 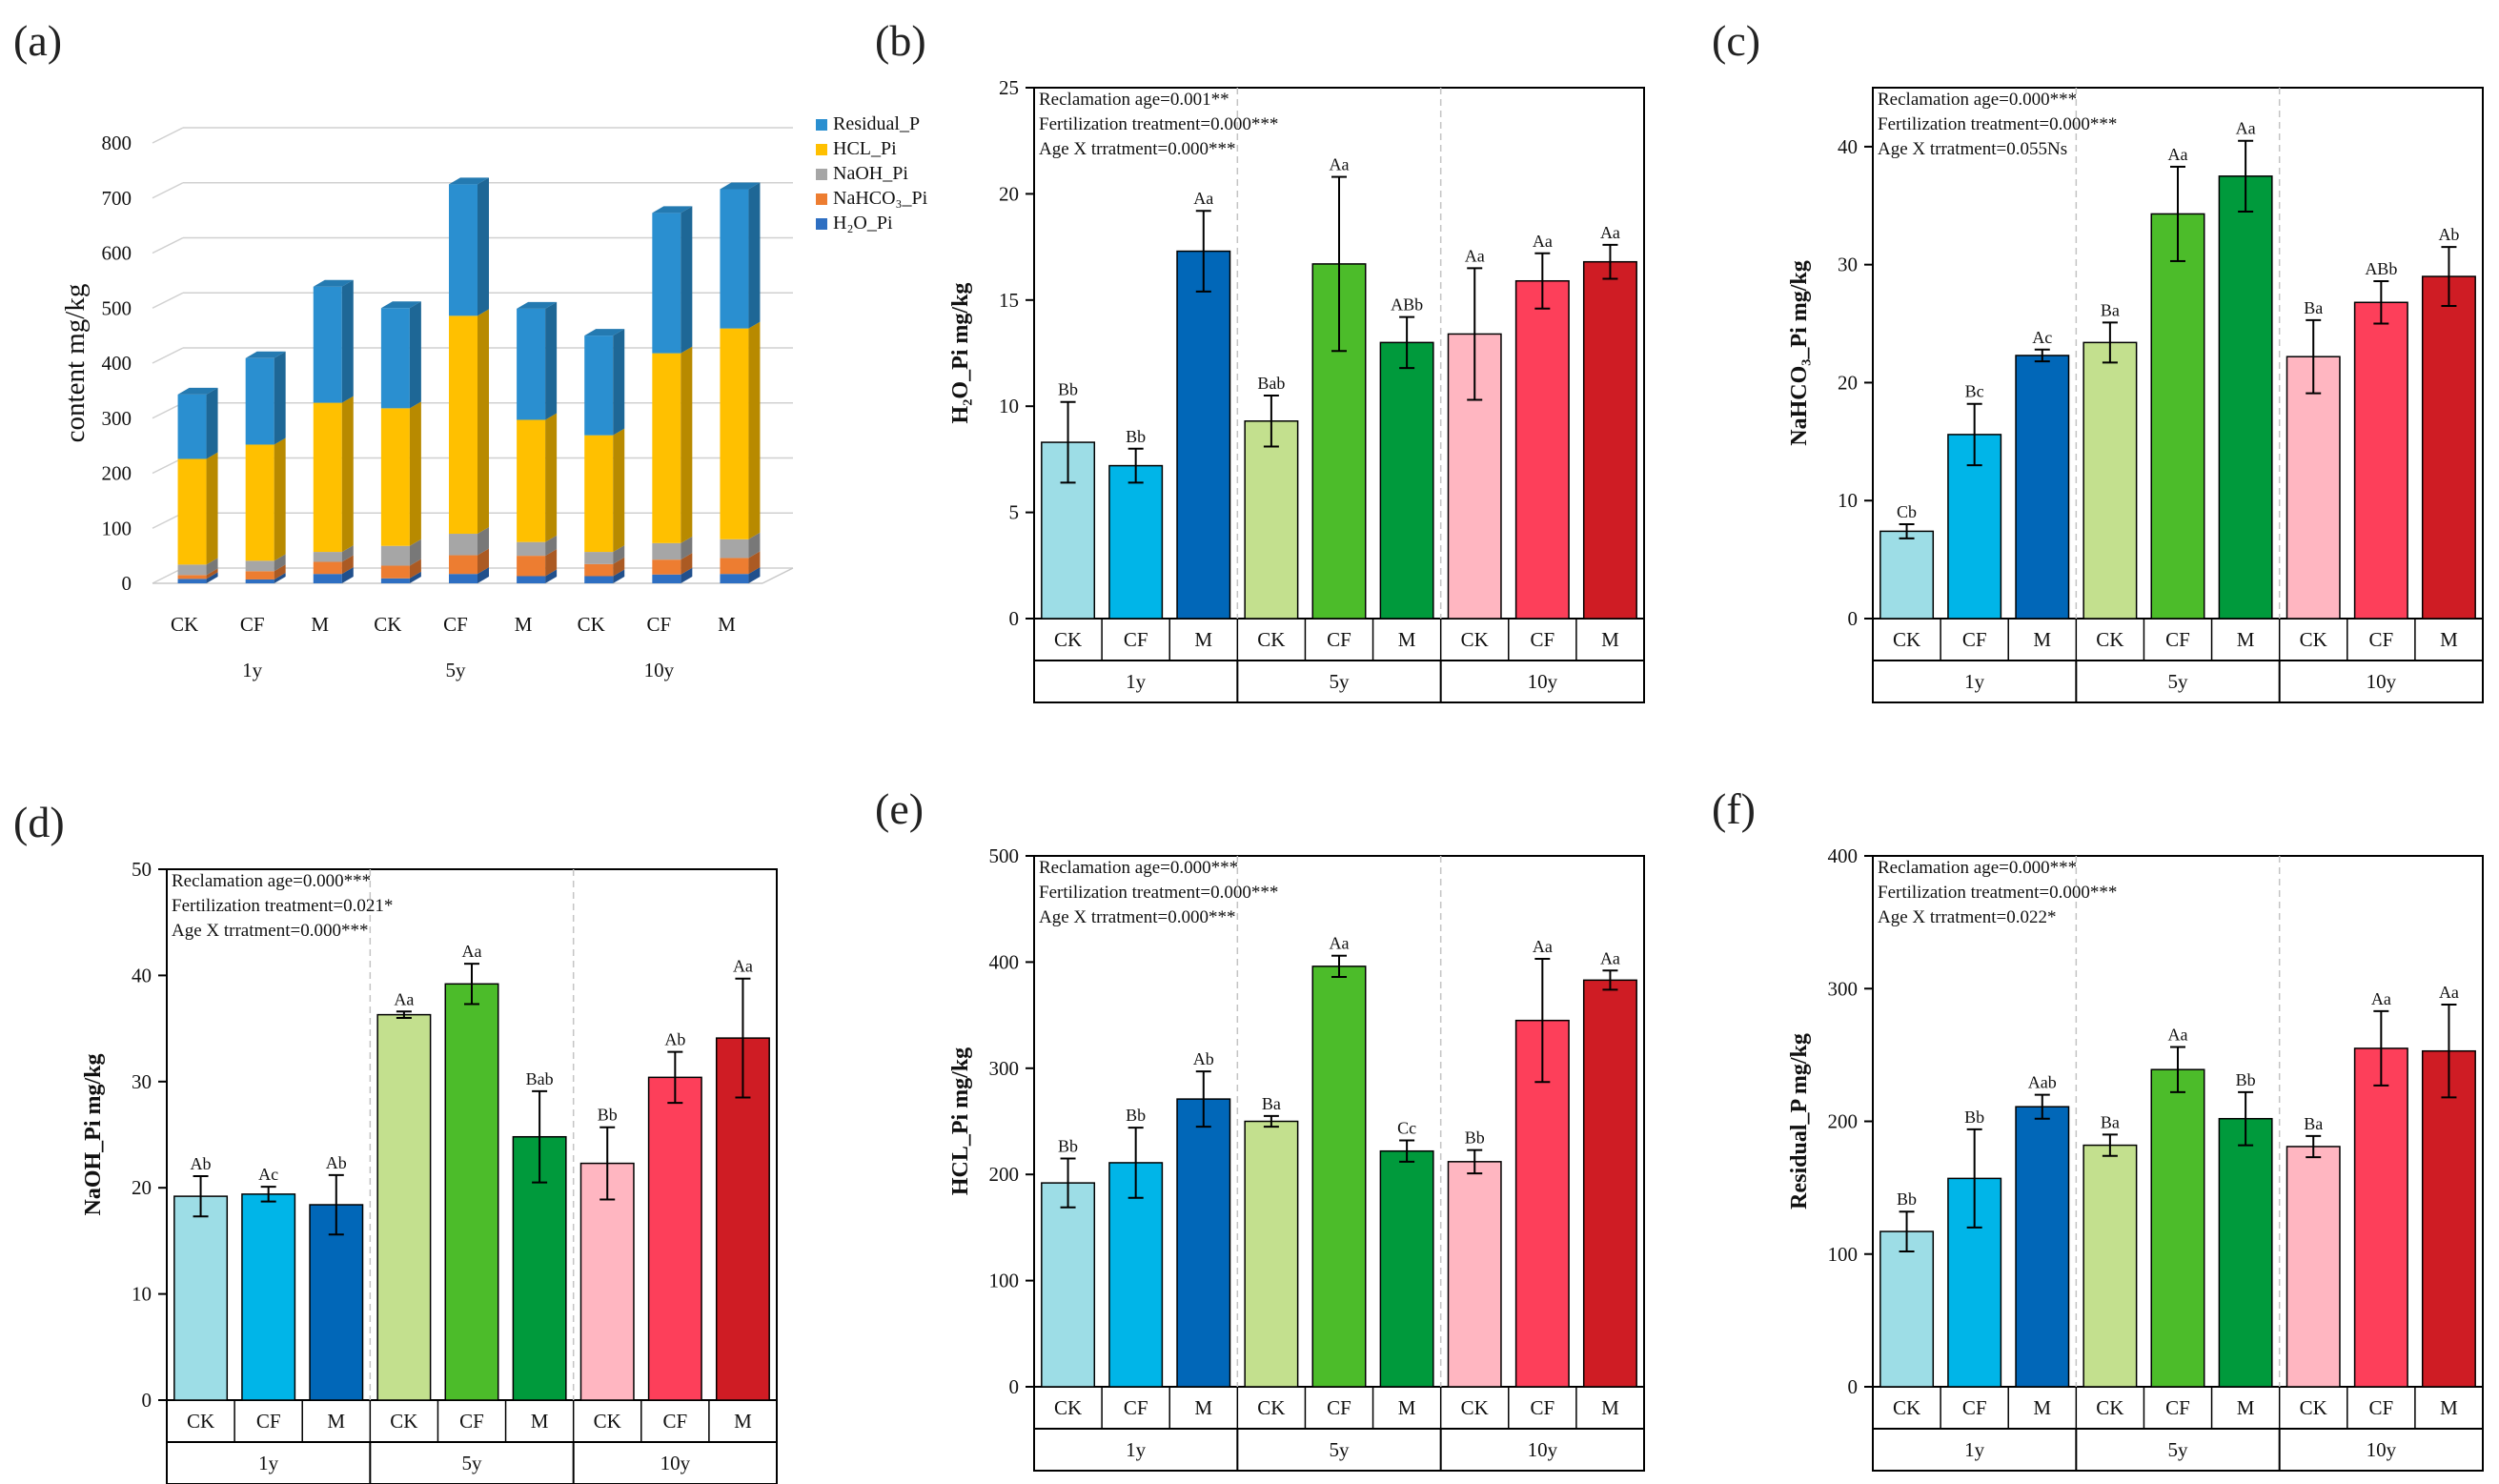 What do you see at coordinates (117, 363) in the screenshot?
I see `y-tick-label: 400` at bounding box center [117, 363].